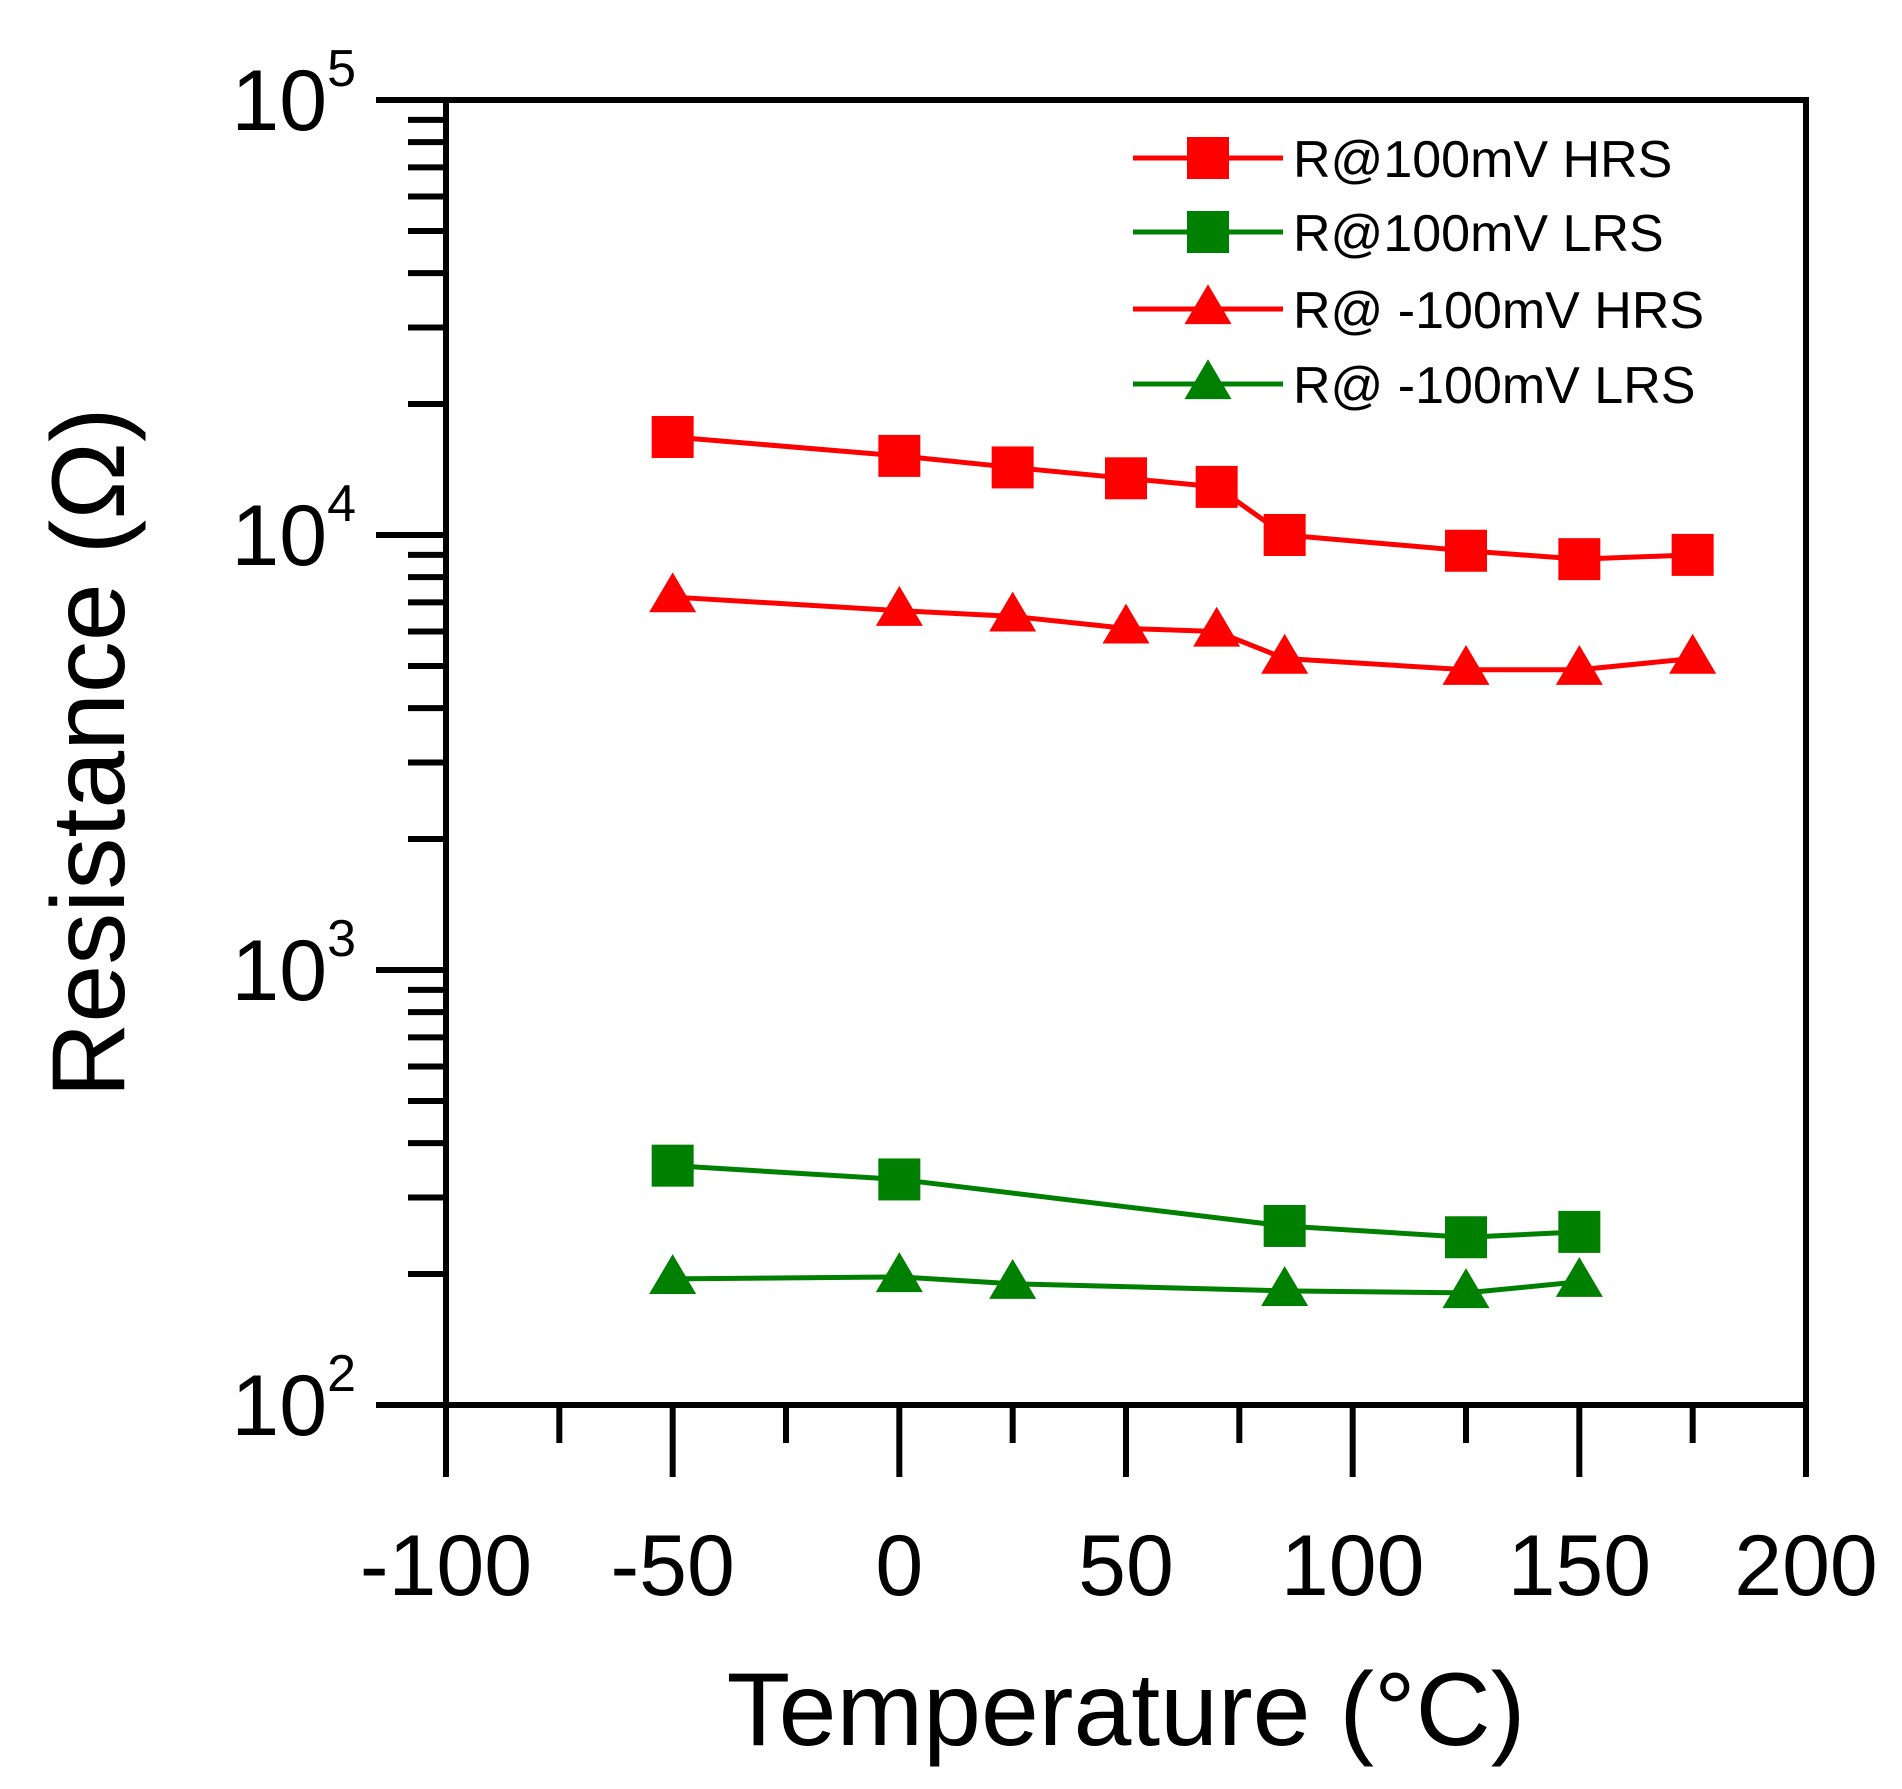 Image resolution: width=1902 pixels, height=1789 pixels. What do you see at coordinates (1482, 160) in the screenshot?
I see `legend-label: R@100mV HRS` at bounding box center [1482, 160].